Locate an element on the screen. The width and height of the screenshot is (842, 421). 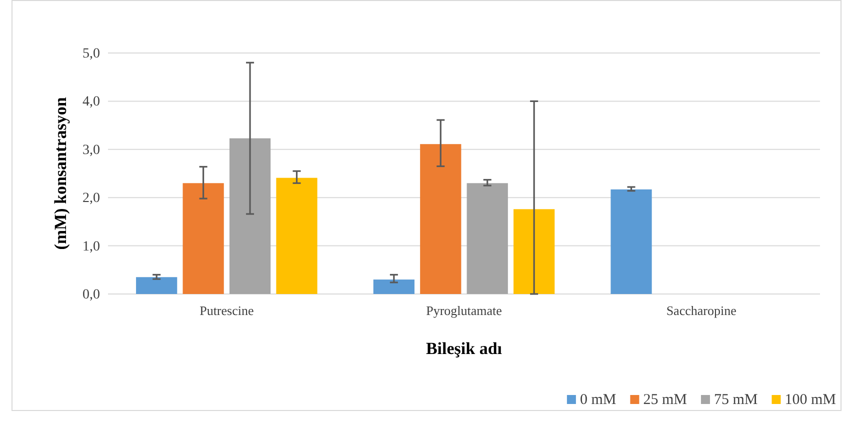
legend-label: 25 mM is located at coordinates (665, 400).